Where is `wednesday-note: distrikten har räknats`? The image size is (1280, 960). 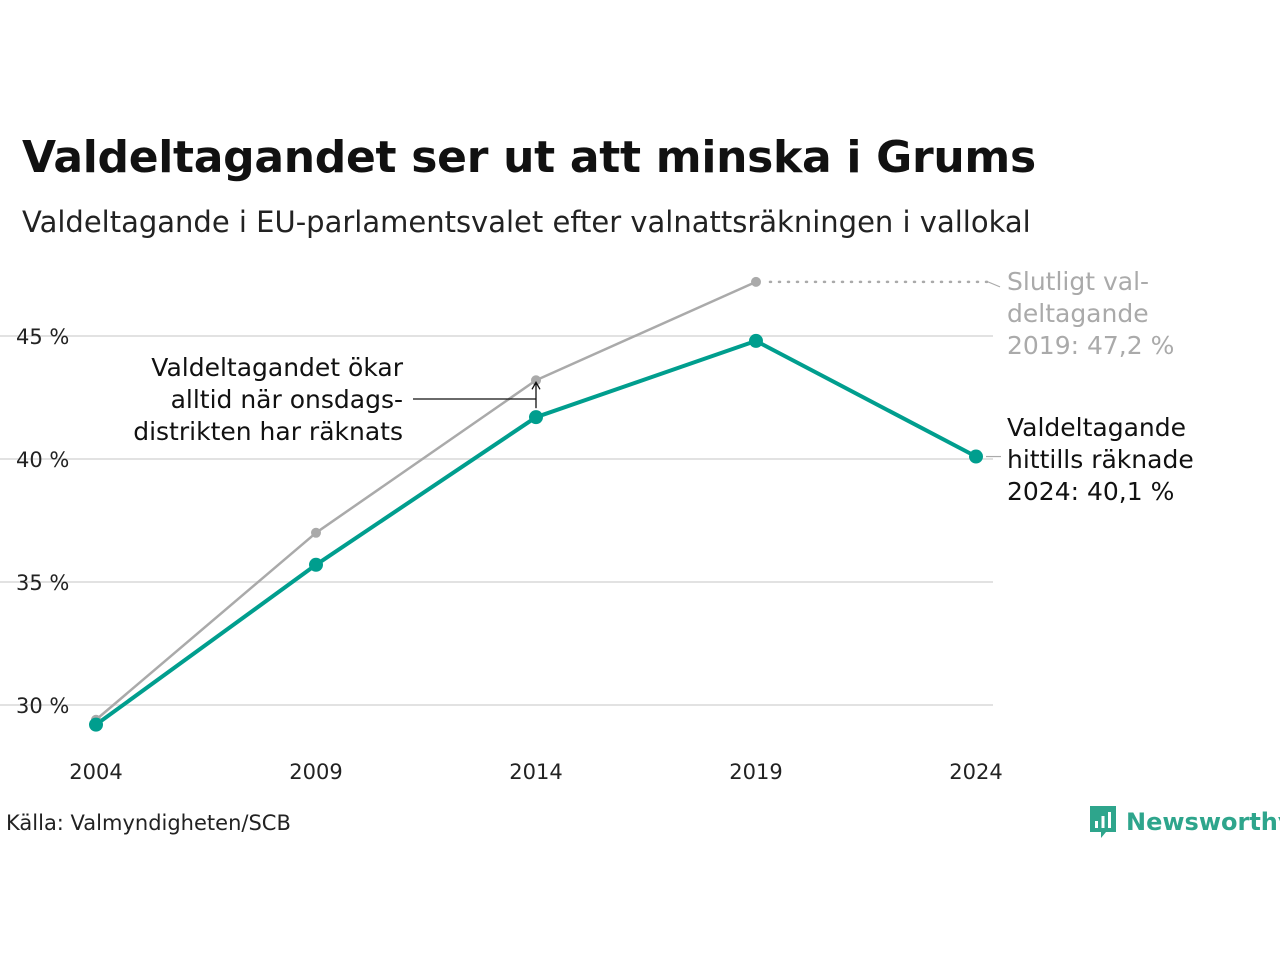 wednesday-note: distrikten har räknats is located at coordinates (268, 431).